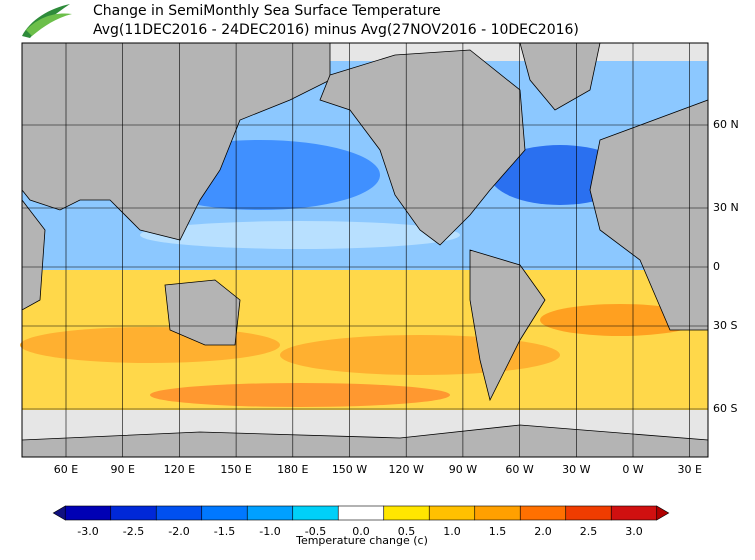 The width and height of the screenshot is (755, 560). What do you see at coordinates (269, 531) in the screenshot?
I see `colorbar-tick-label: -1.0` at bounding box center [269, 531].